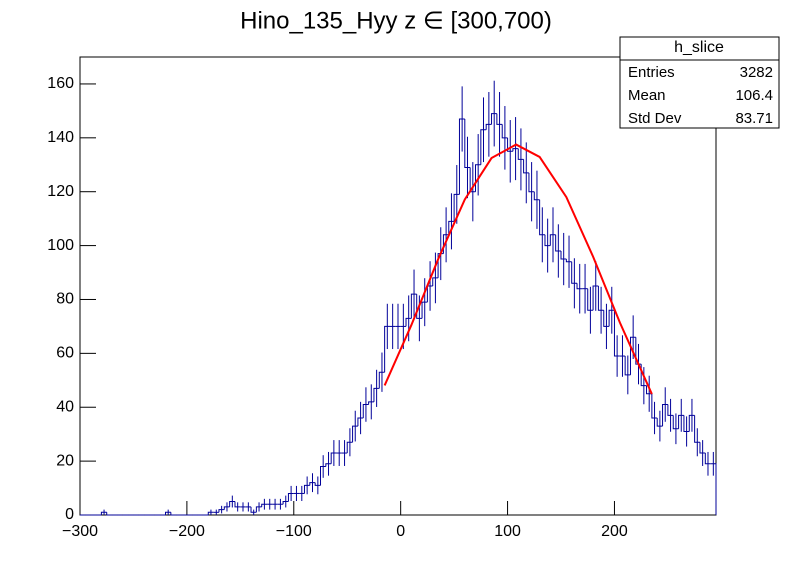  Describe the element at coordinates (65, 353) in the screenshot. I see `y-tick-label: 60` at that location.